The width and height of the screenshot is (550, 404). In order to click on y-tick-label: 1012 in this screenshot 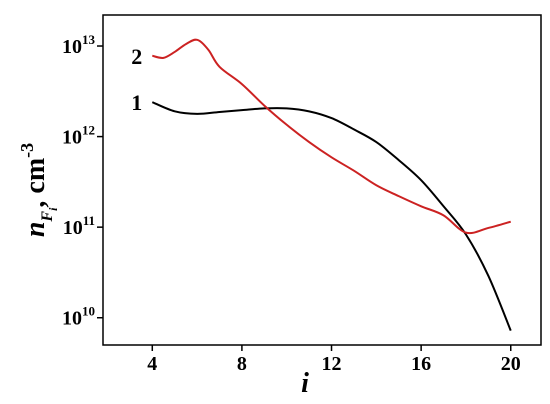, I will do `click(78, 136)`.